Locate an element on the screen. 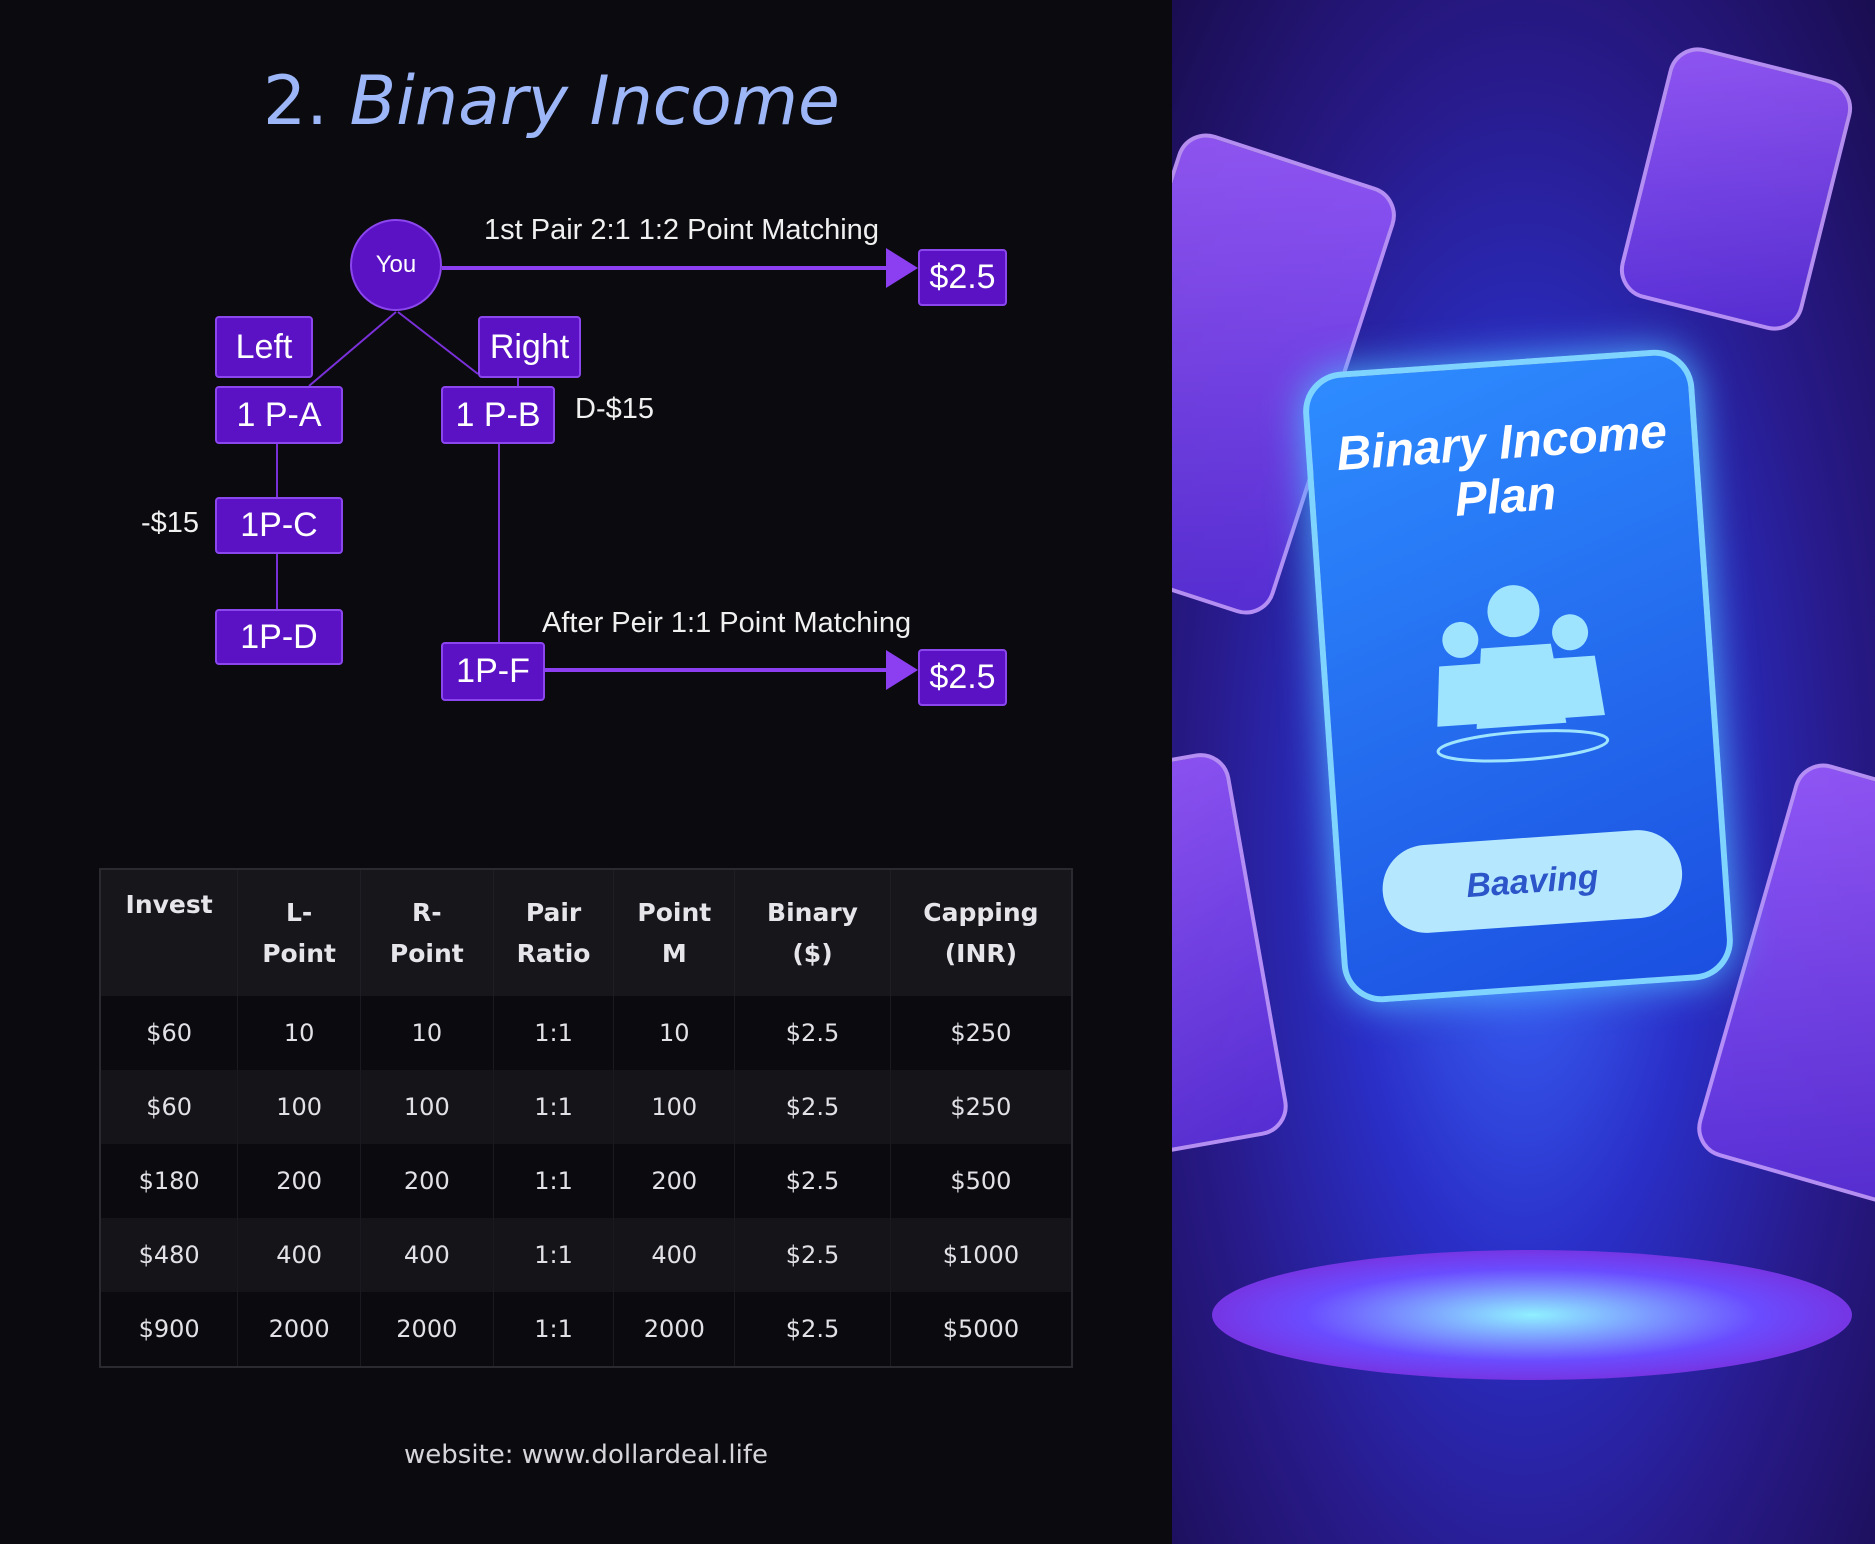 Image resolution: width=1875 pixels, height=1544 pixels. column-header: R- Point is located at coordinates (426, 932).